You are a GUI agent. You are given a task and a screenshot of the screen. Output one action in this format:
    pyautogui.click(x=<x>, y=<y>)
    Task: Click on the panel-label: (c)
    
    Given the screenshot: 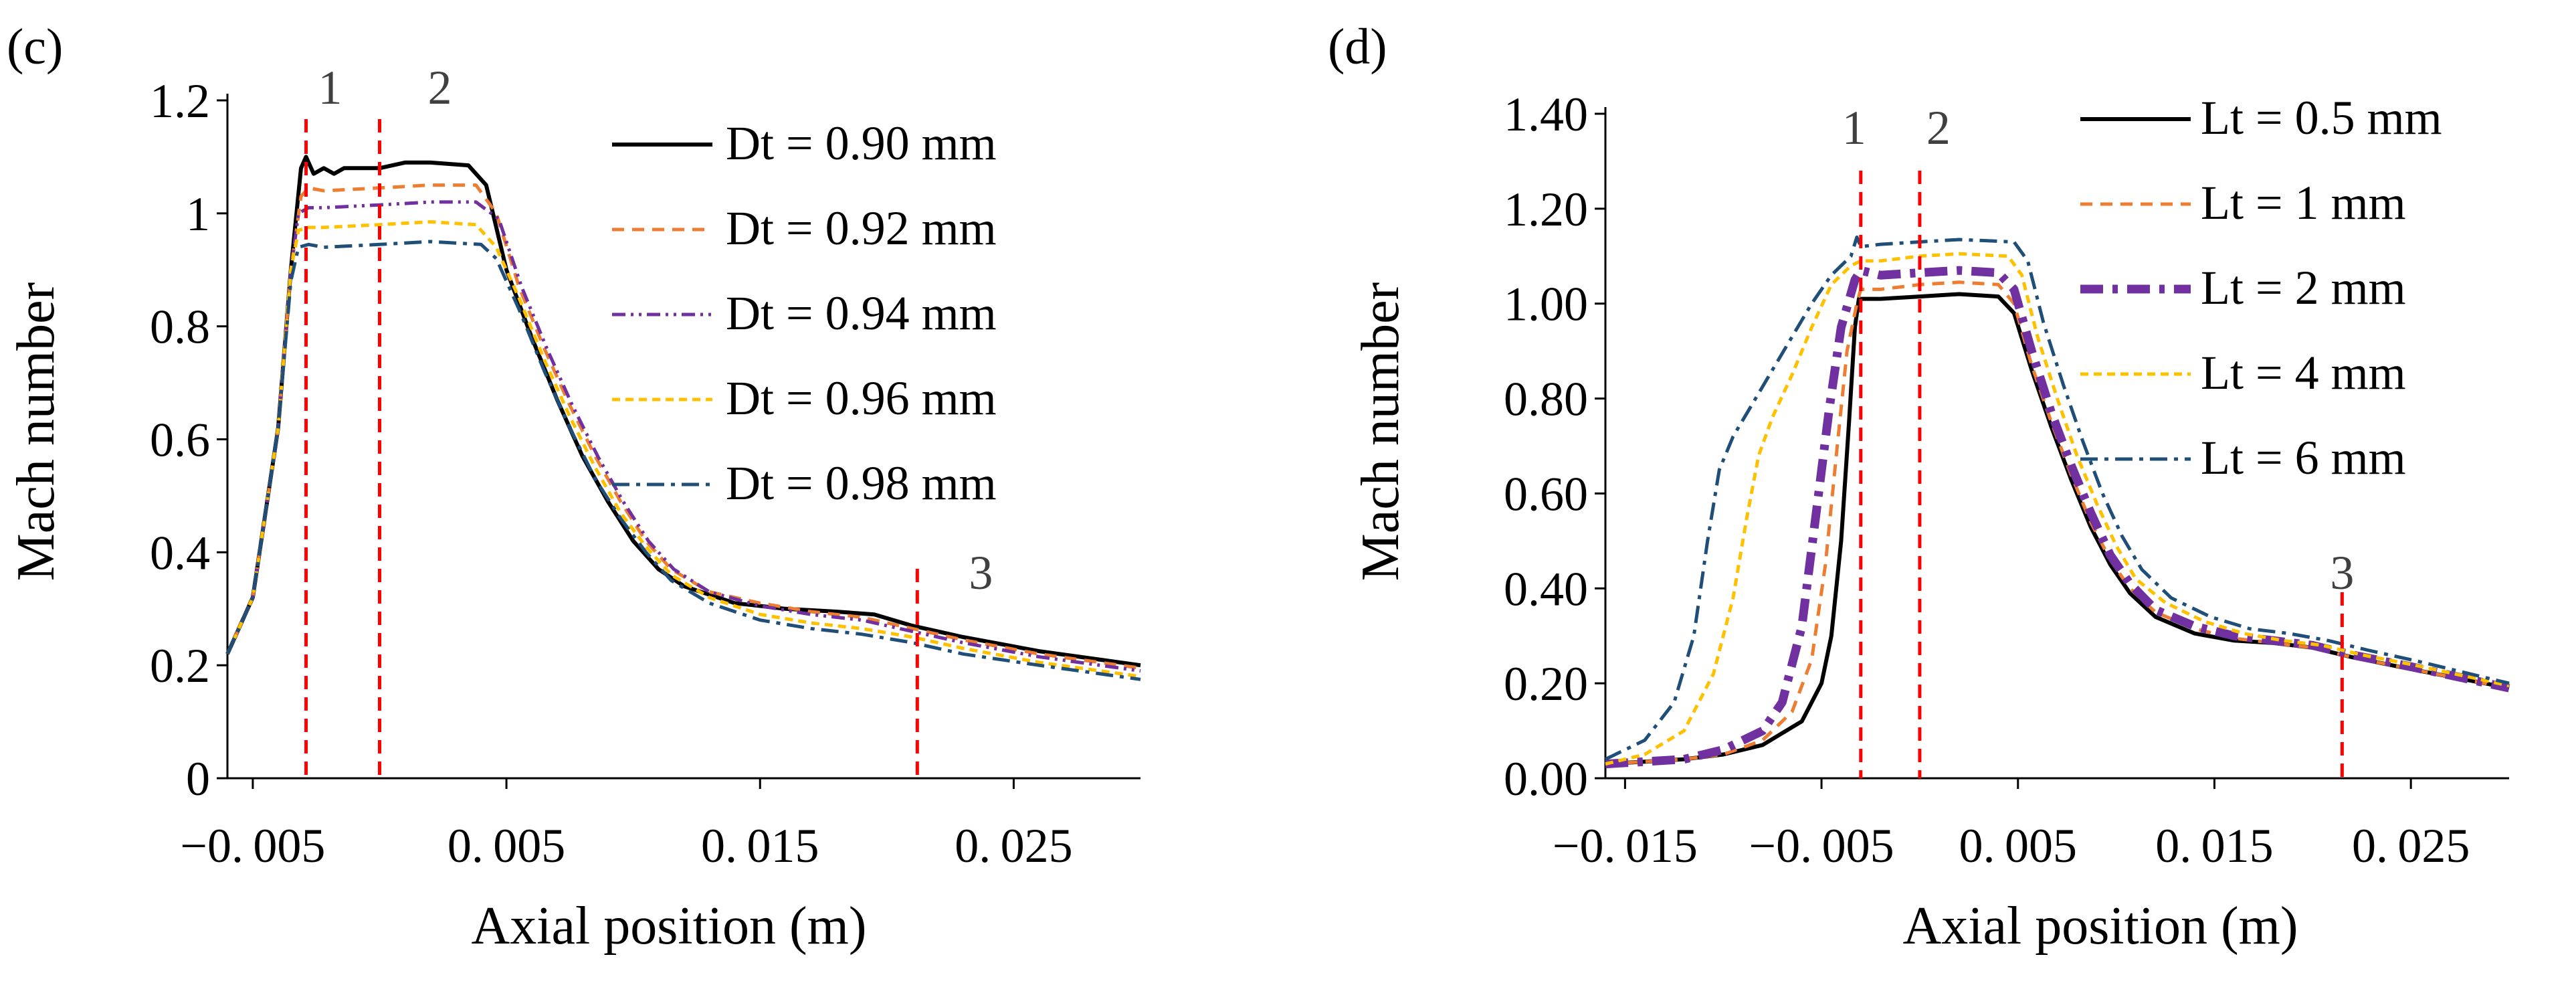 What is the action you would take?
    pyautogui.click(x=35, y=47)
    